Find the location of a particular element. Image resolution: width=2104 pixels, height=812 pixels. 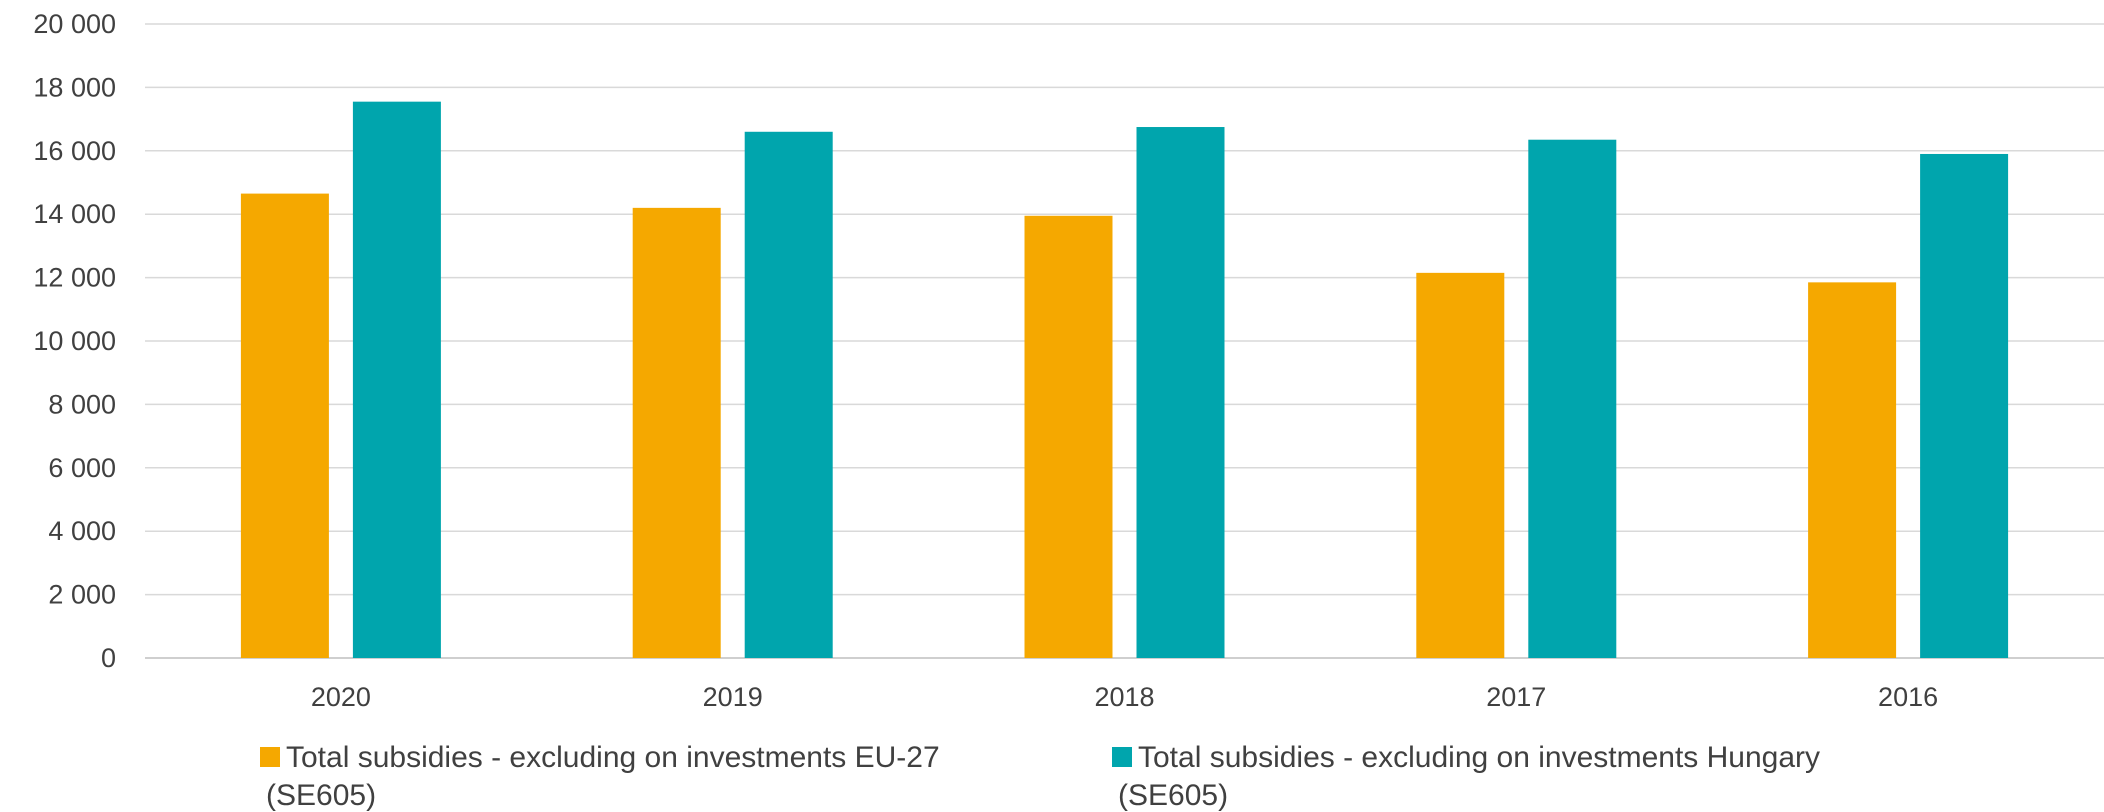

y-tick-label: 18 000 is located at coordinates (74, 87).